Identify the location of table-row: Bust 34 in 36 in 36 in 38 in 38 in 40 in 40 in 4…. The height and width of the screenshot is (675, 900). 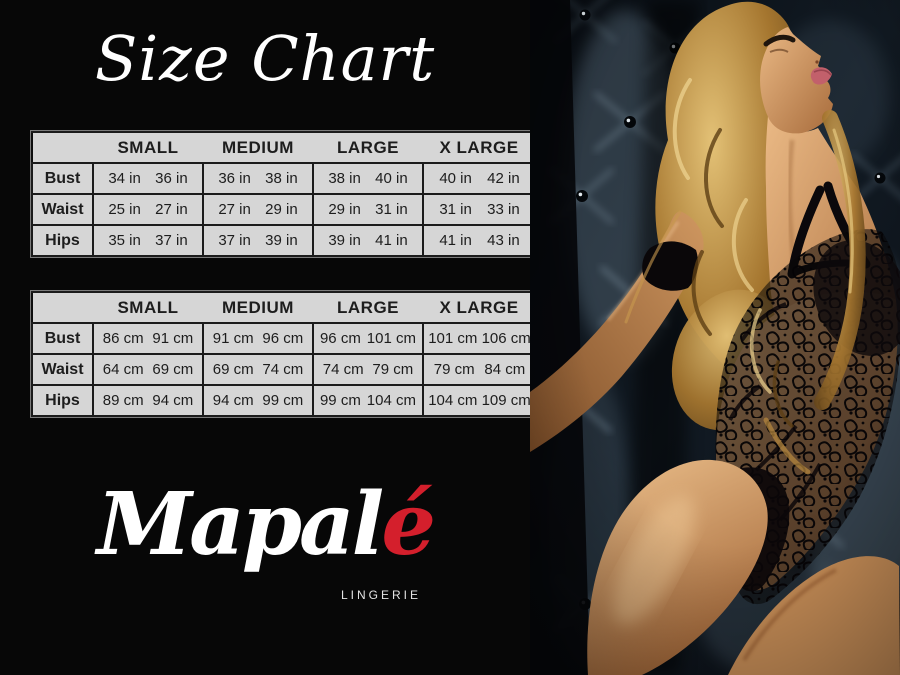
(284, 178).